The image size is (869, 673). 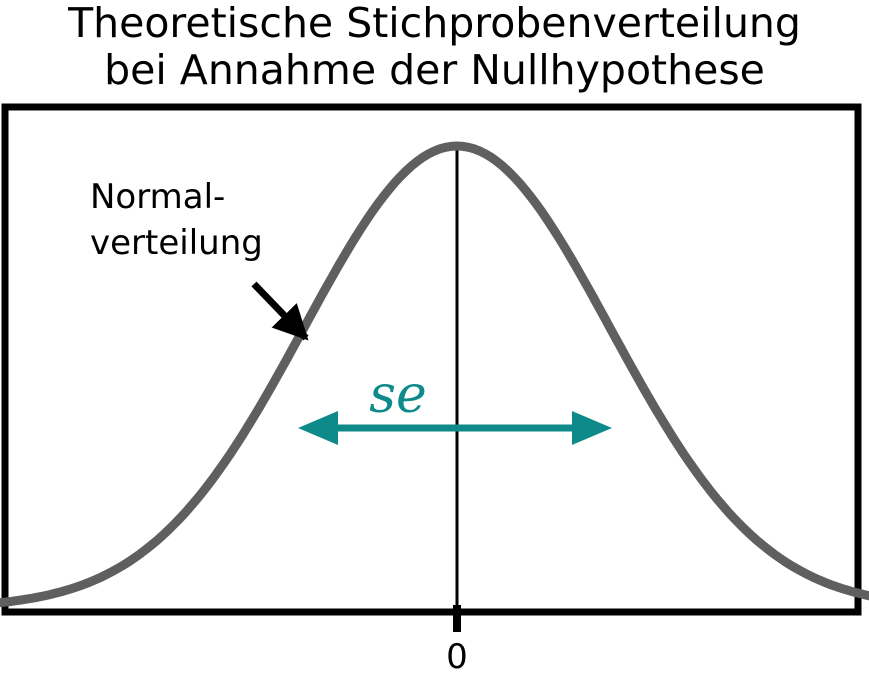 What do you see at coordinates (318, 428) in the screenshot?
I see `se-arrow-head-left` at bounding box center [318, 428].